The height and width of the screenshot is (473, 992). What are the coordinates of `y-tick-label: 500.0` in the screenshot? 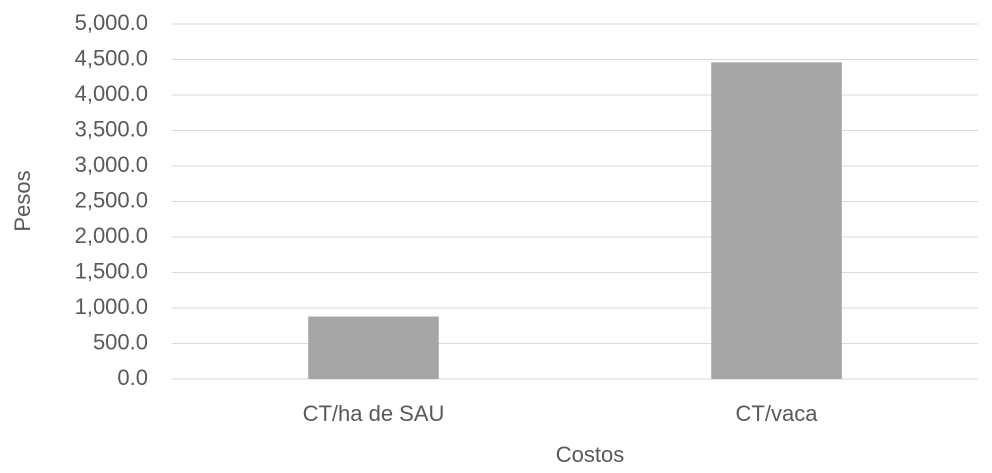 It's located at (120, 341).